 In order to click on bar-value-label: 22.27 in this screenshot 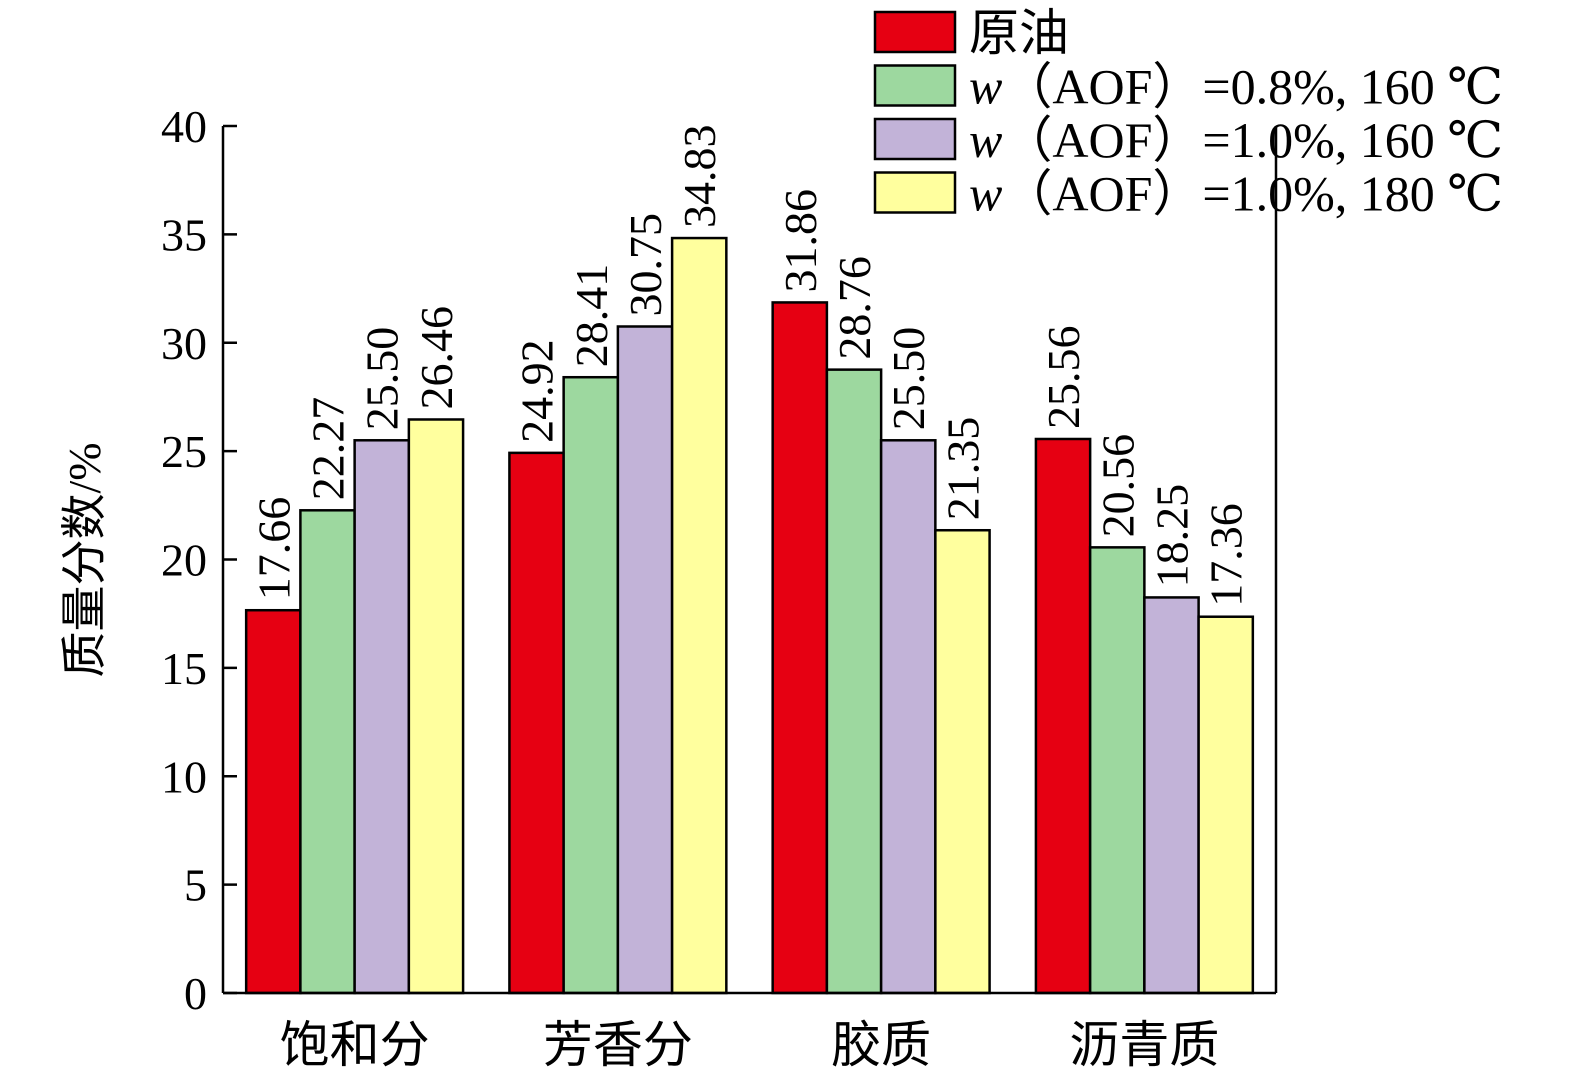, I will do `click(328, 449)`.